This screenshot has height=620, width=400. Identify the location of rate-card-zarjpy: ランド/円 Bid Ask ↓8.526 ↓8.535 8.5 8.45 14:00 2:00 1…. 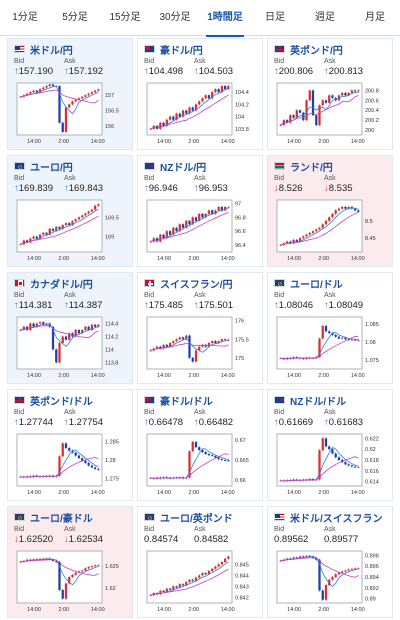
(330, 211).